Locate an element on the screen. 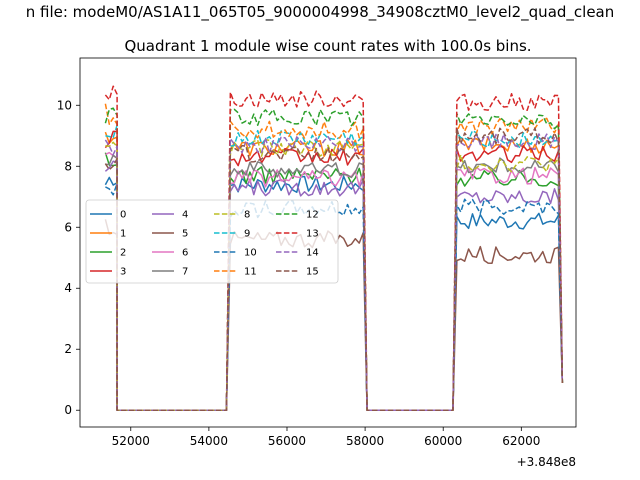  y-tick-label: 4 is located at coordinates (68, 288).